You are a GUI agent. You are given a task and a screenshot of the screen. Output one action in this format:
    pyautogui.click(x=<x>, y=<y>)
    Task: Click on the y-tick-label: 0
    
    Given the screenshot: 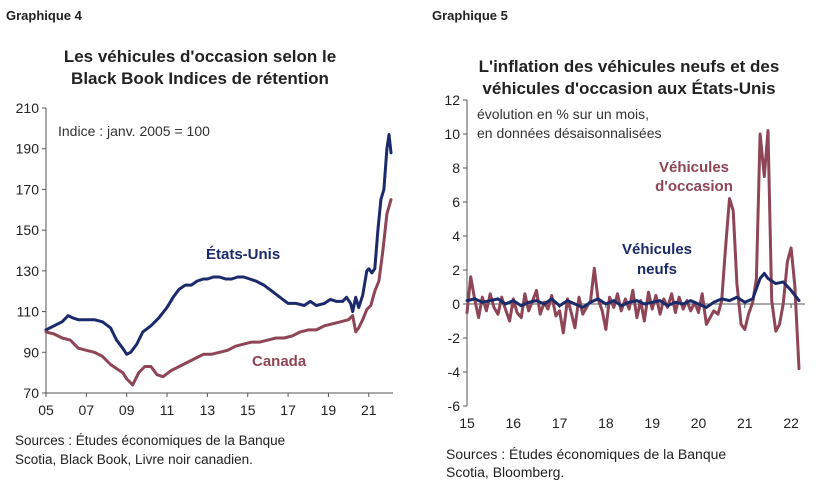 What is the action you would take?
    pyautogui.click(x=456, y=304)
    